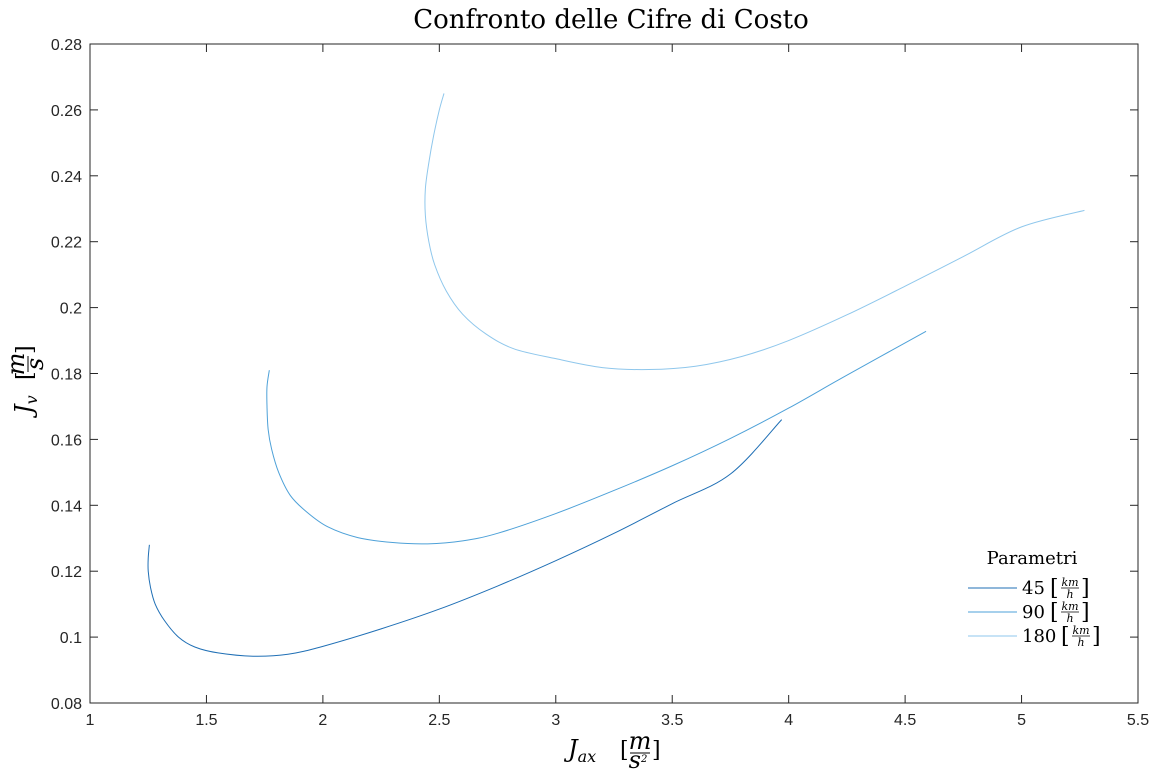 The width and height of the screenshot is (1158, 769). I want to click on x-tick-label: 1, so click(90, 720).